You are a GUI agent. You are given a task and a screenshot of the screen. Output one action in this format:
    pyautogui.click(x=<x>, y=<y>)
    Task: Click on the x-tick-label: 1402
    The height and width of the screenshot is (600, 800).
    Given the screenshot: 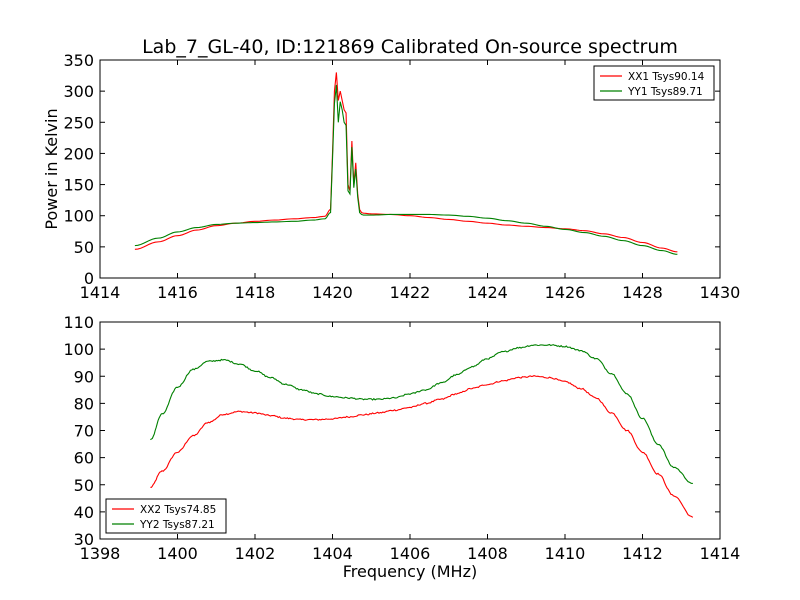 What is the action you would take?
    pyautogui.click(x=255, y=553)
    